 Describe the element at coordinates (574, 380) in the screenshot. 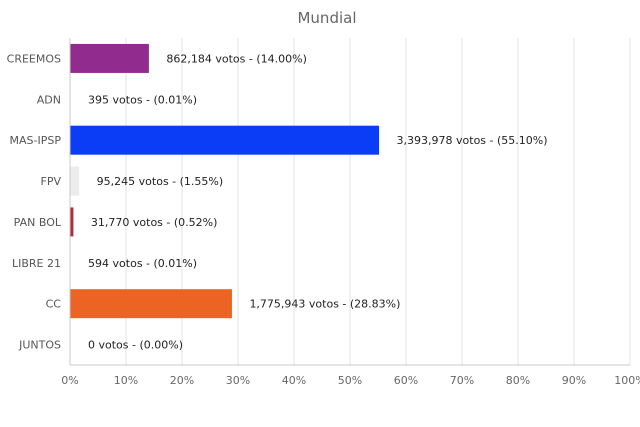

I see `x-tick-label: 90%` at that location.